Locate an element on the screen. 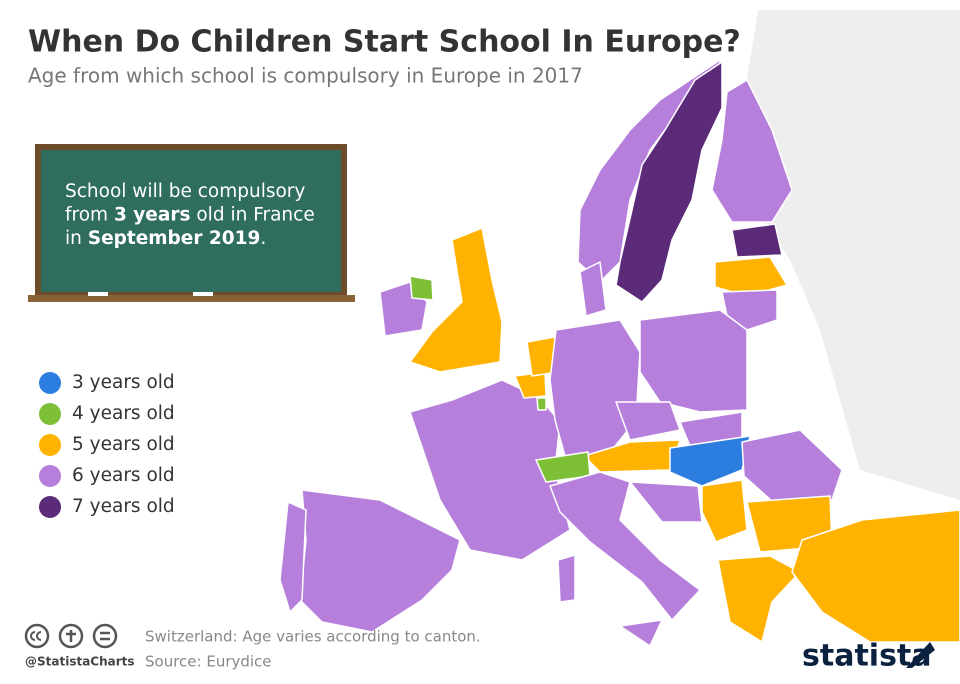 Image resolution: width=960 pixels, height=684 pixels. board-text-part: from is located at coordinates (89, 215).